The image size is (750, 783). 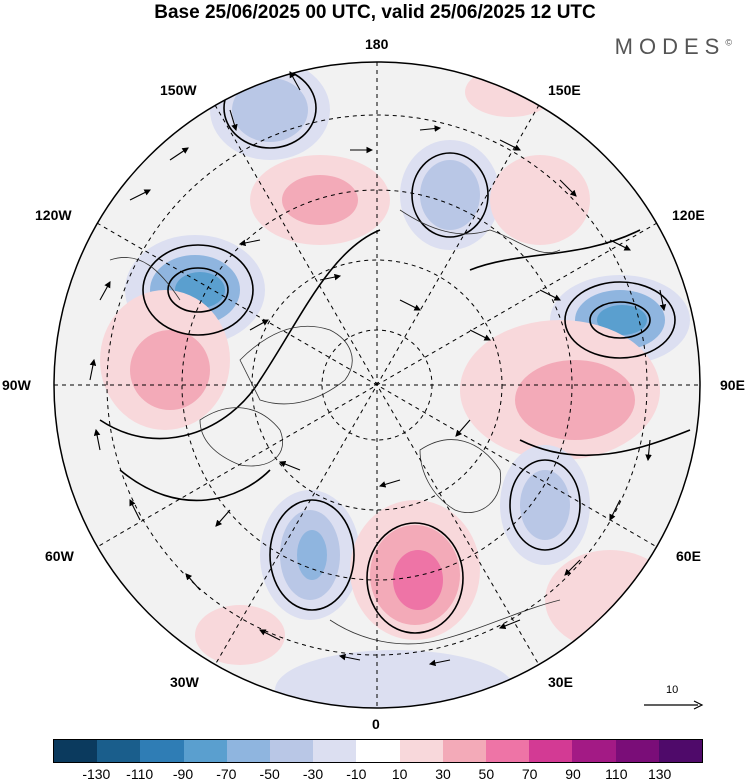 I want to click on colorbar-tick-label: 10, so click(x=399, y=774).